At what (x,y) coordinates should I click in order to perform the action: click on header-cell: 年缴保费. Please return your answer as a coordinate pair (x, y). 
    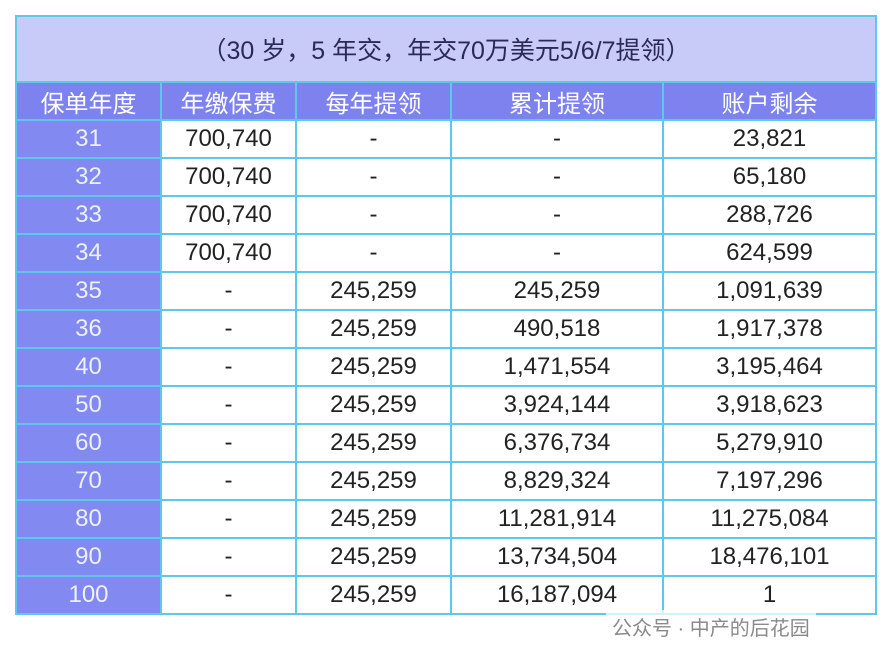
    Looking at the image, I should click on (228, 101).